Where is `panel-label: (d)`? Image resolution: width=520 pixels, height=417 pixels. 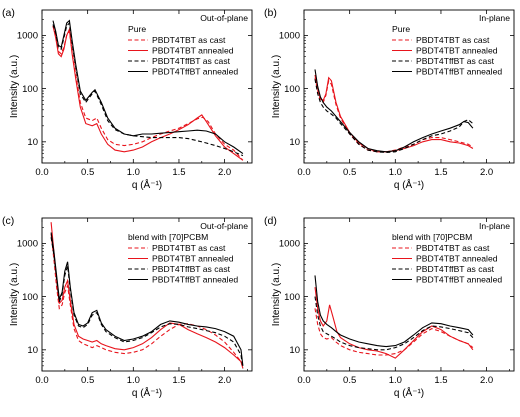 panel-label: (d) is located at coordinates (270, 221).